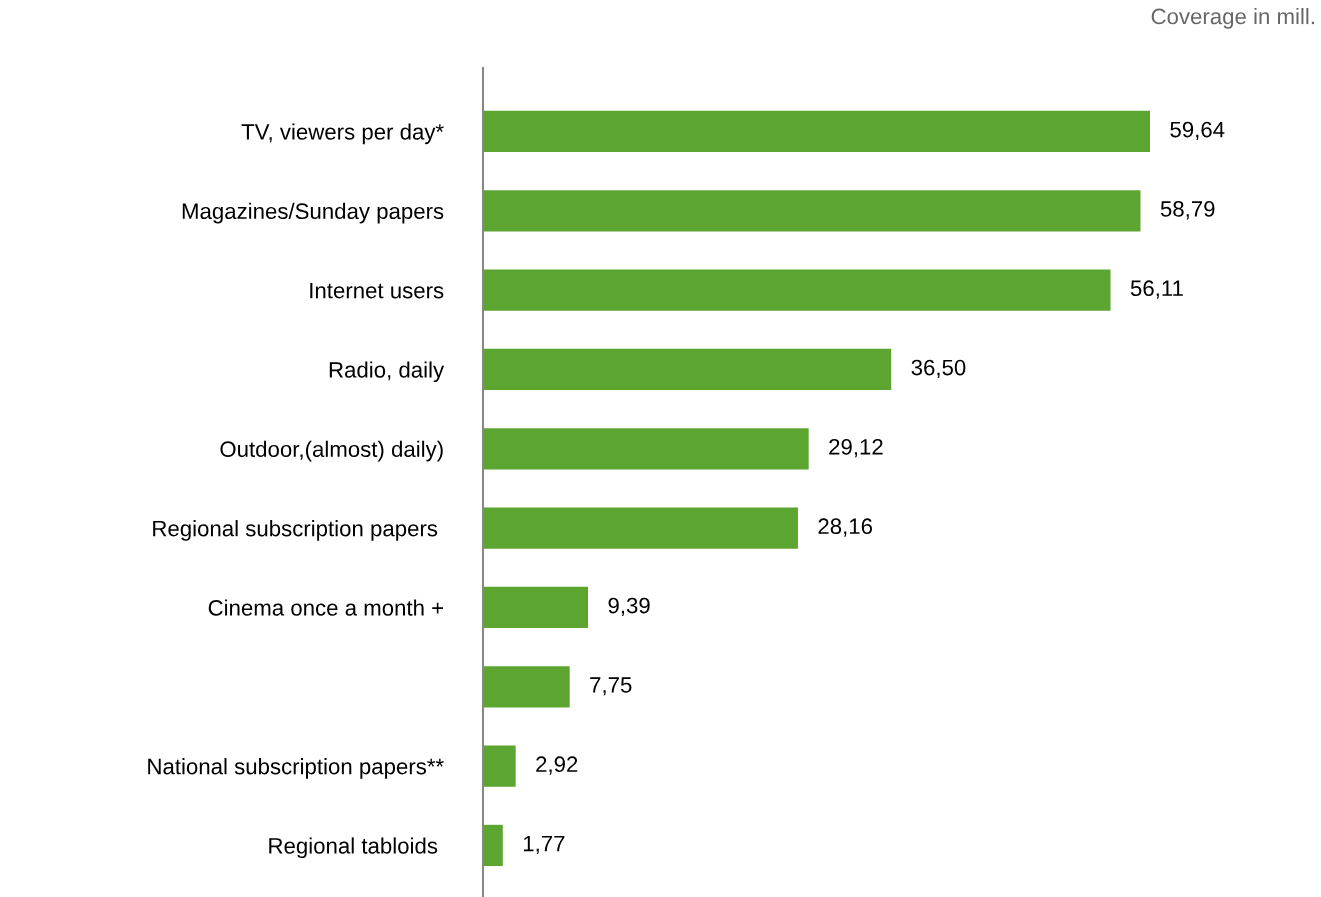  Describe the element at coordinates (296, 768) in the screenshot. I see `y-tick-label: National subscription papers**` at that location.